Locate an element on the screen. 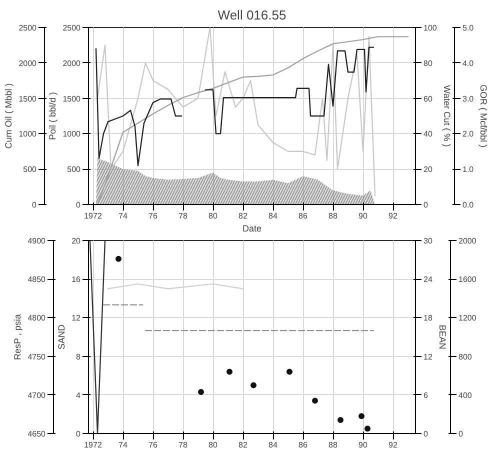  y2-axis-title: Water Cut ( % ) is located at coordinates (447, 116).